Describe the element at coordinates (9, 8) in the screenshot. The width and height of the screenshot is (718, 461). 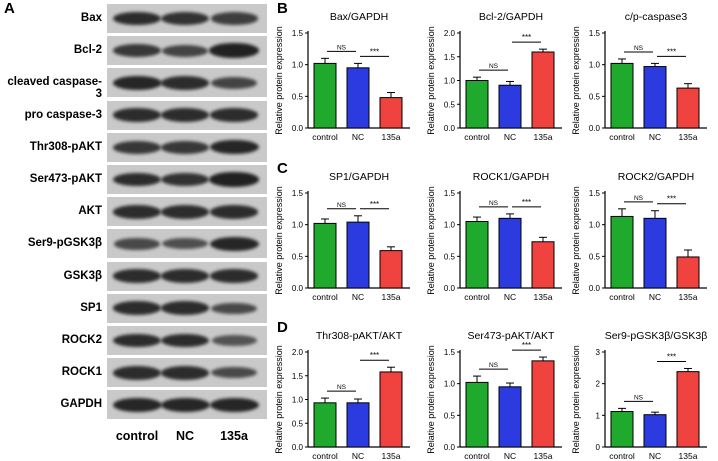
I see `panel-letter-a: A` at that location.